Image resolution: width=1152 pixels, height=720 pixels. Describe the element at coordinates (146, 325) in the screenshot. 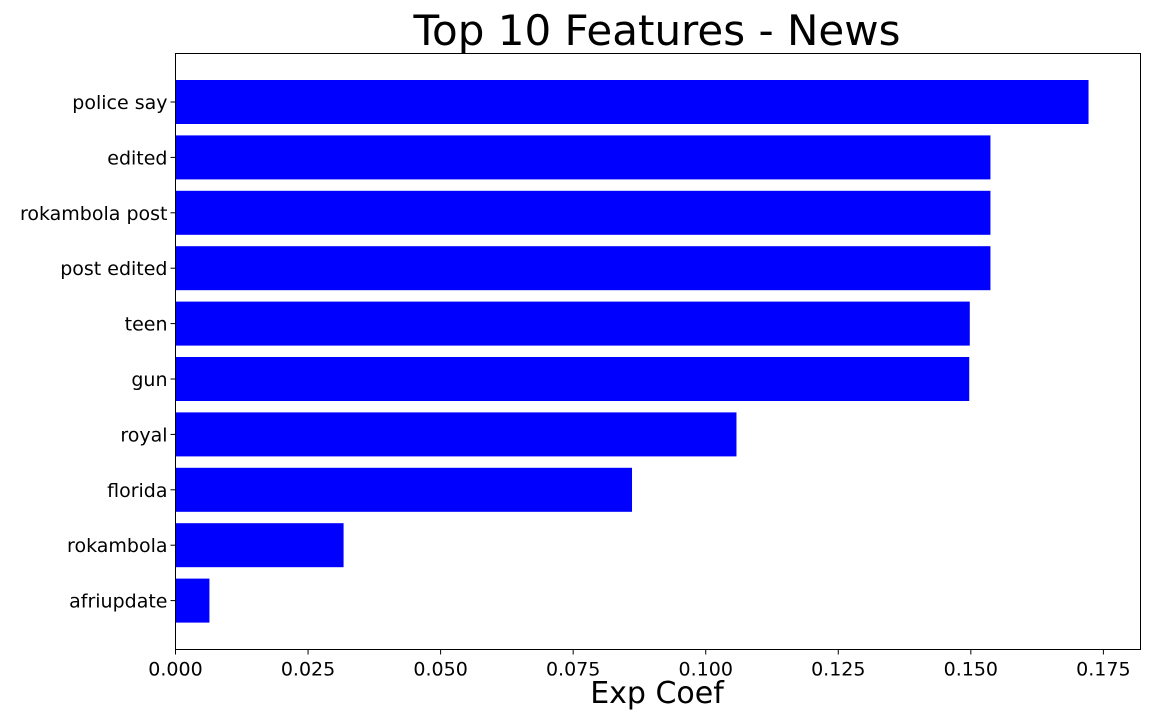

I see `y-tick-label: teen` at that location.